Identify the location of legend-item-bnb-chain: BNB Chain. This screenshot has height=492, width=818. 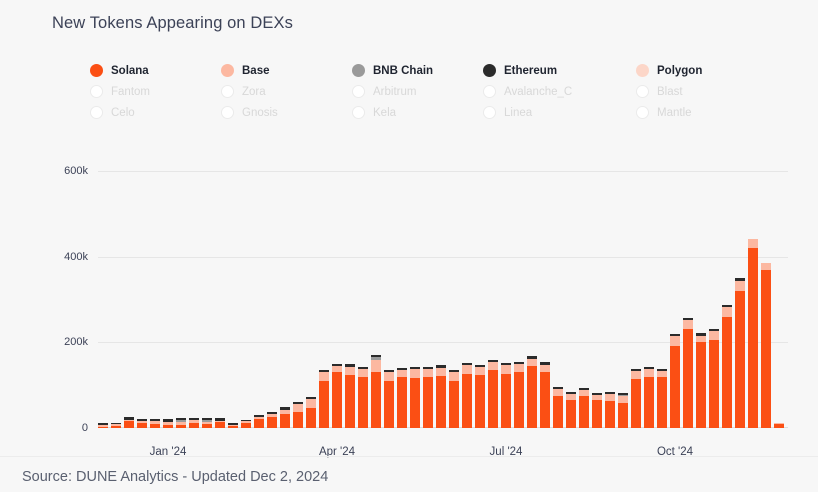
(417, 70).